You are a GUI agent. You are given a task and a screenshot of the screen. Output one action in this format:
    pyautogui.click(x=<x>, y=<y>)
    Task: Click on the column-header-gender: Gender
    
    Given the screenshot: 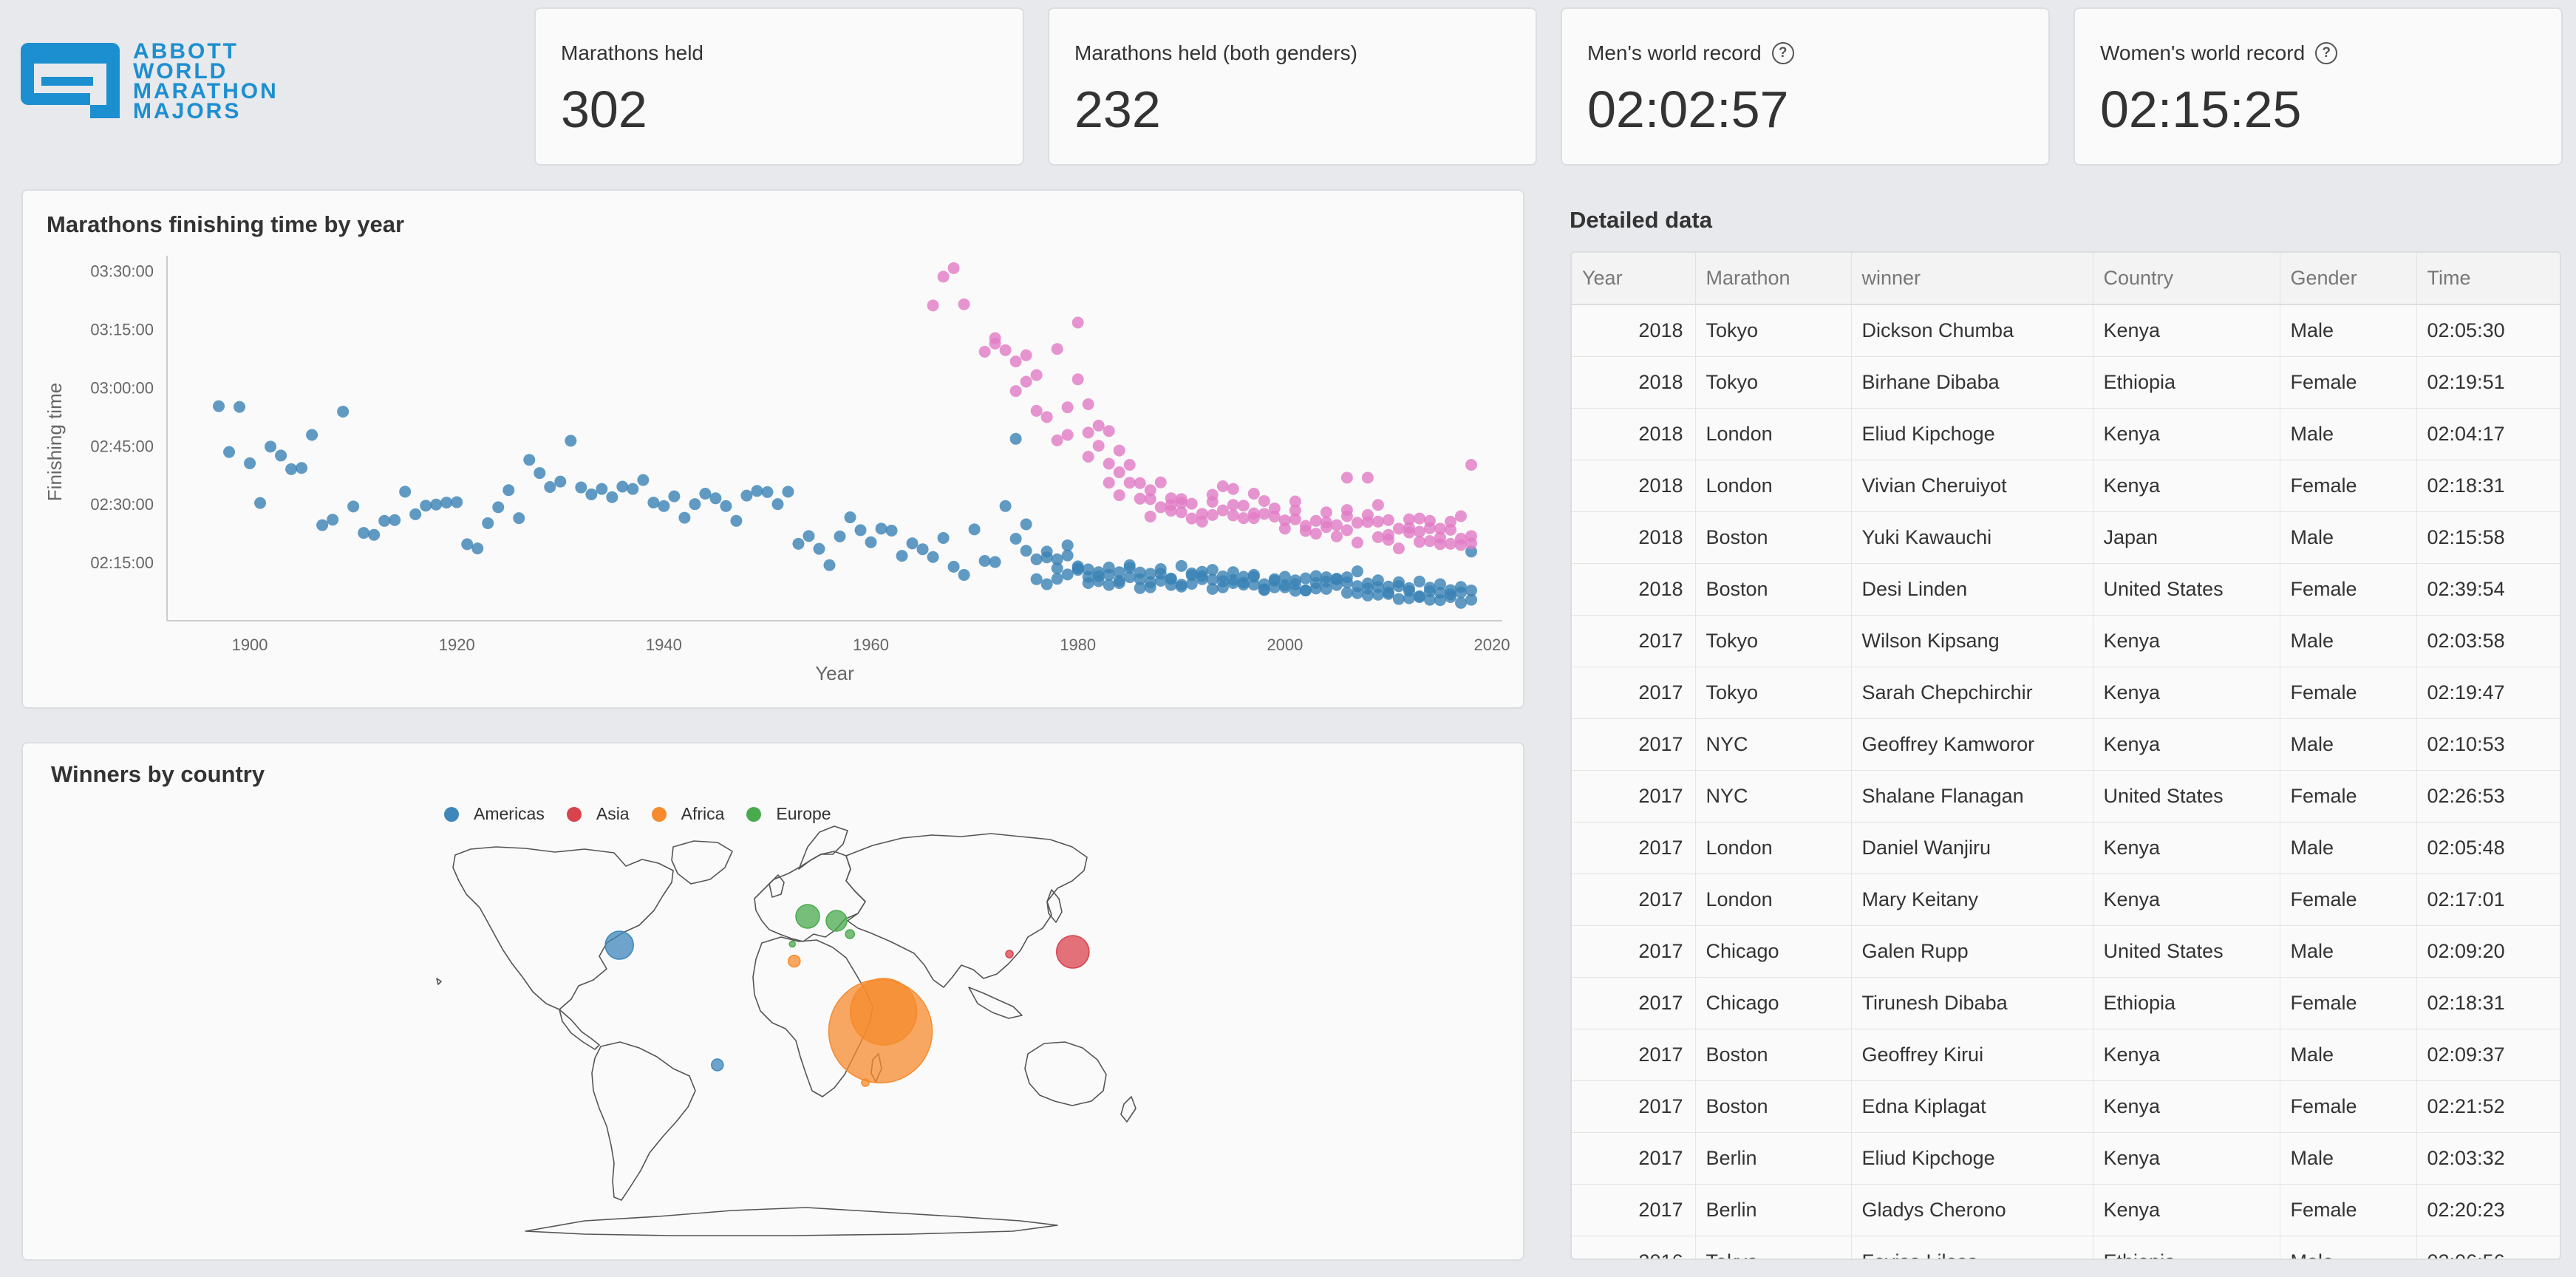 What is the action you would take?
    pyautogui.click(x=2348, y=279)
    